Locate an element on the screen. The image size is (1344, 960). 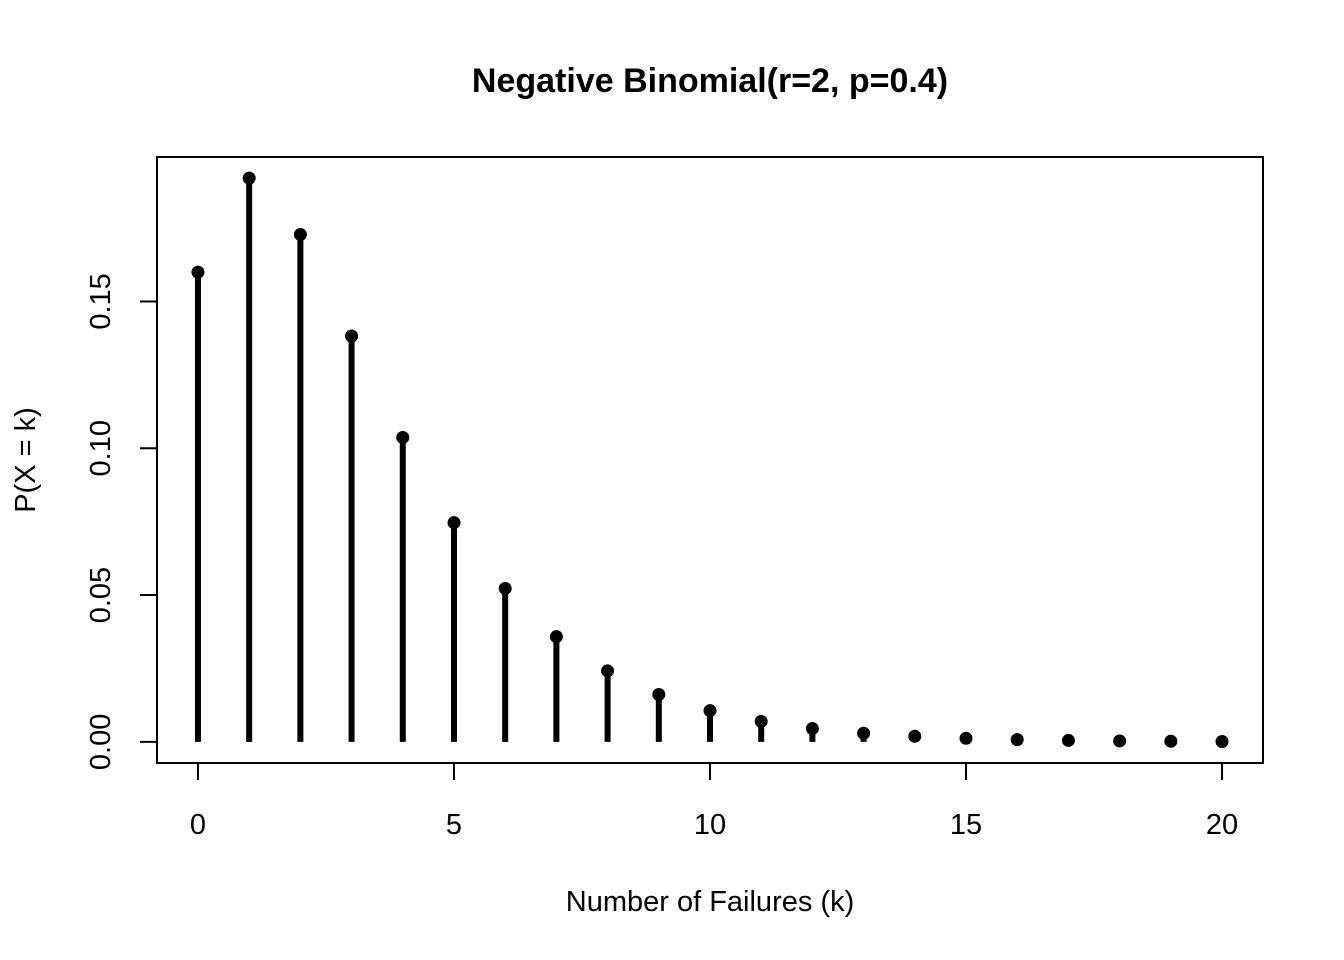
x-axis: 0 5 10 15 20 is located at coordinates (714, 801).